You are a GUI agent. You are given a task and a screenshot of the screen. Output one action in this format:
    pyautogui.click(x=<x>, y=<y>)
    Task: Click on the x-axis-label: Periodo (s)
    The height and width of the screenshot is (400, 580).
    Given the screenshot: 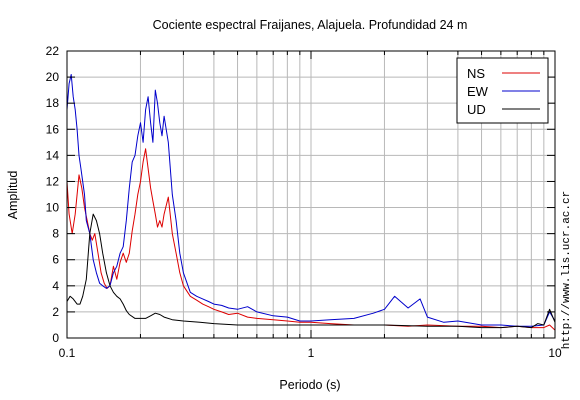 What is the action you would take?
    pyautogui.click(x=309, y=385)
    